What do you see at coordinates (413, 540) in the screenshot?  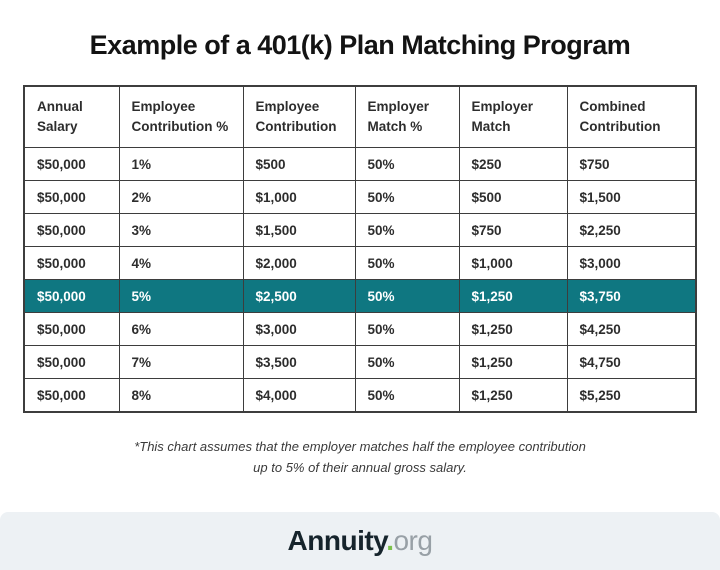 I see `brand-tld: org` at bounding box center [413, 540].